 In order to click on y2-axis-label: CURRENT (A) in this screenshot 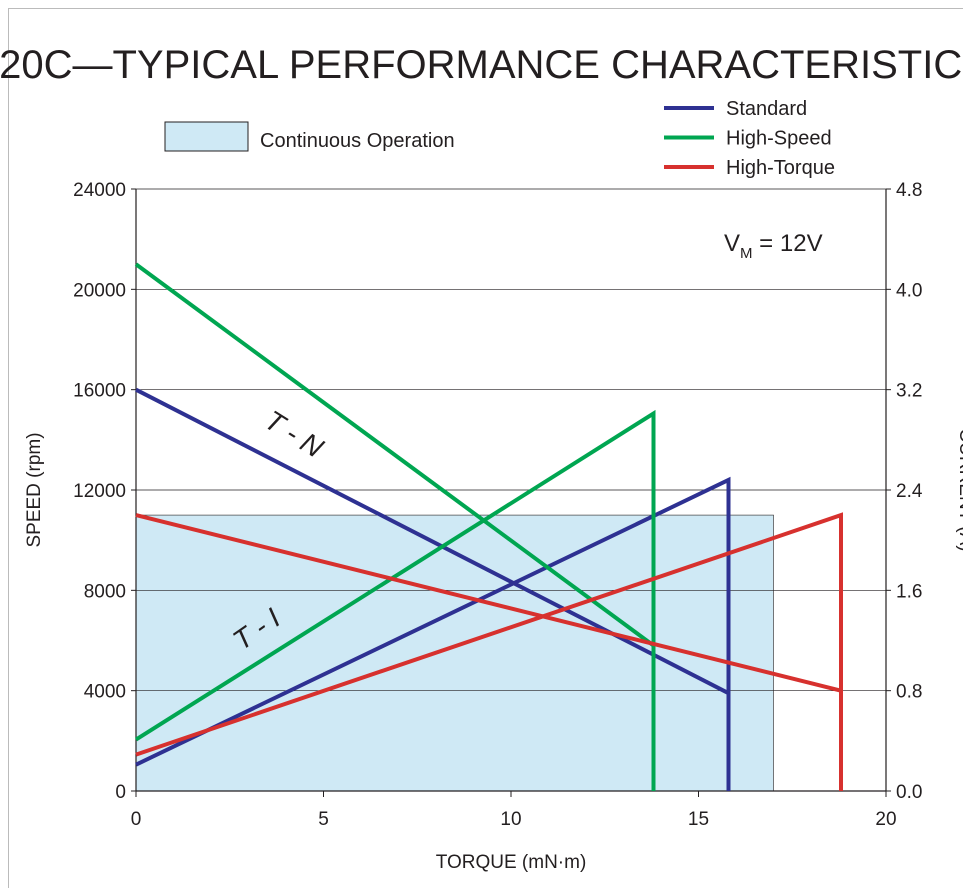, I will do `click(959, 489)`.